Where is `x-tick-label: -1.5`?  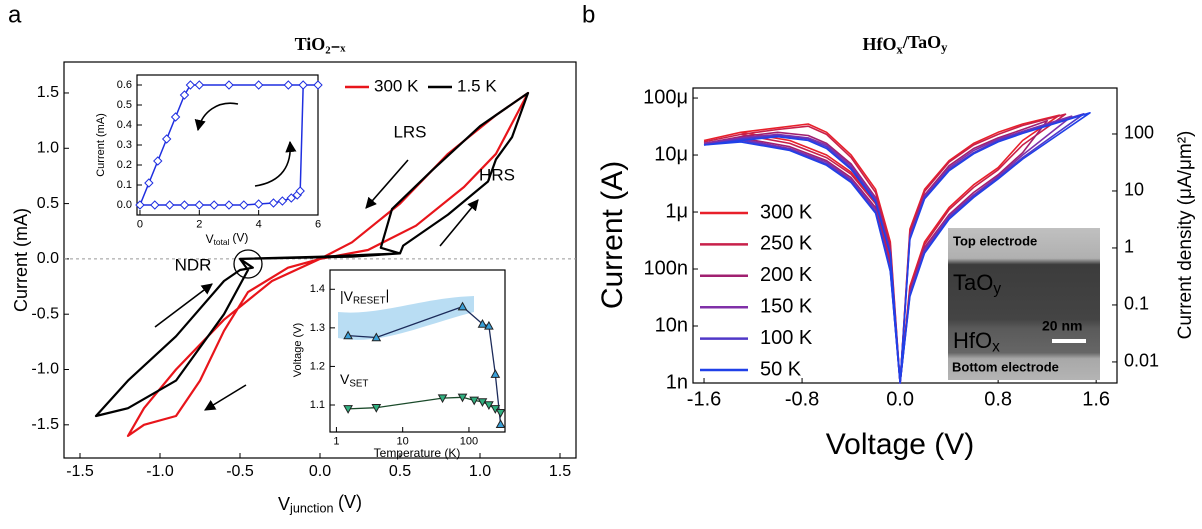 x-tick-label: -1.5 is located at coordinates (80, 471).